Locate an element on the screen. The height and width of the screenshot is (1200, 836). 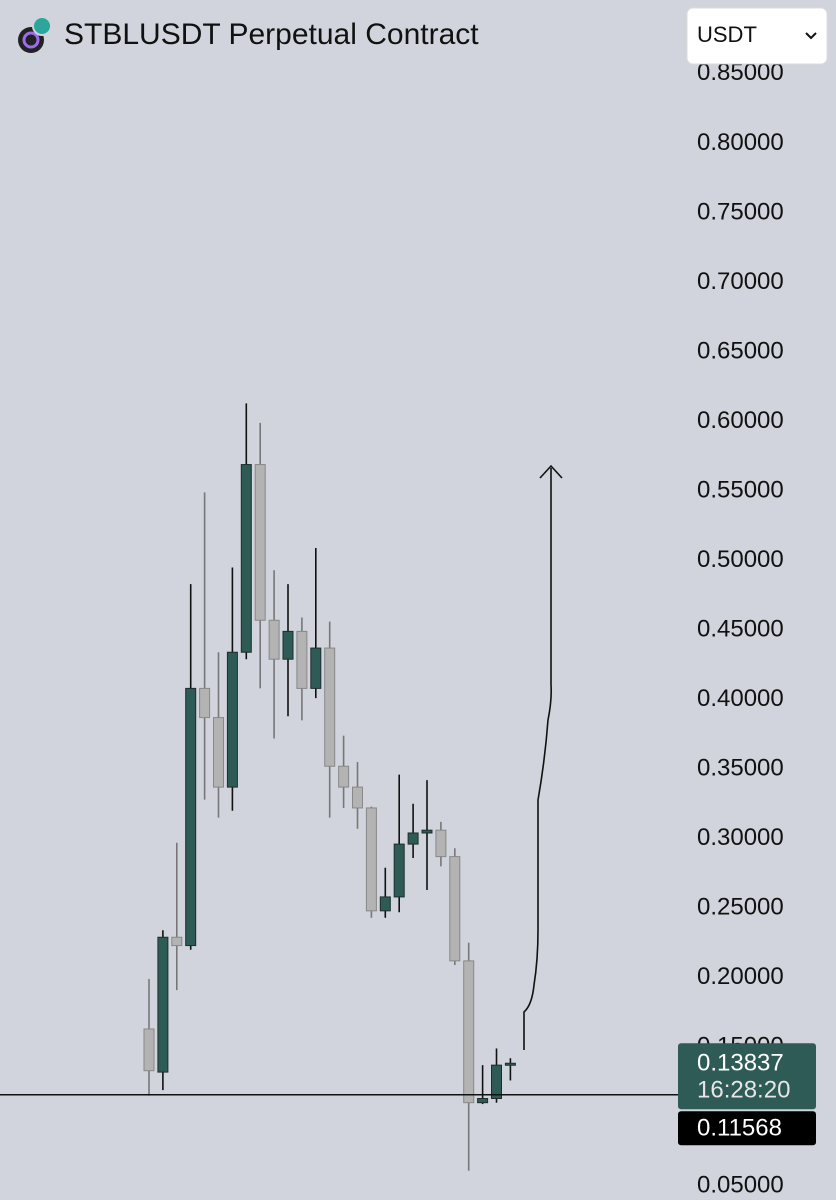
y-tick-label: 0.05000 is located at coordinates (740, 1184).